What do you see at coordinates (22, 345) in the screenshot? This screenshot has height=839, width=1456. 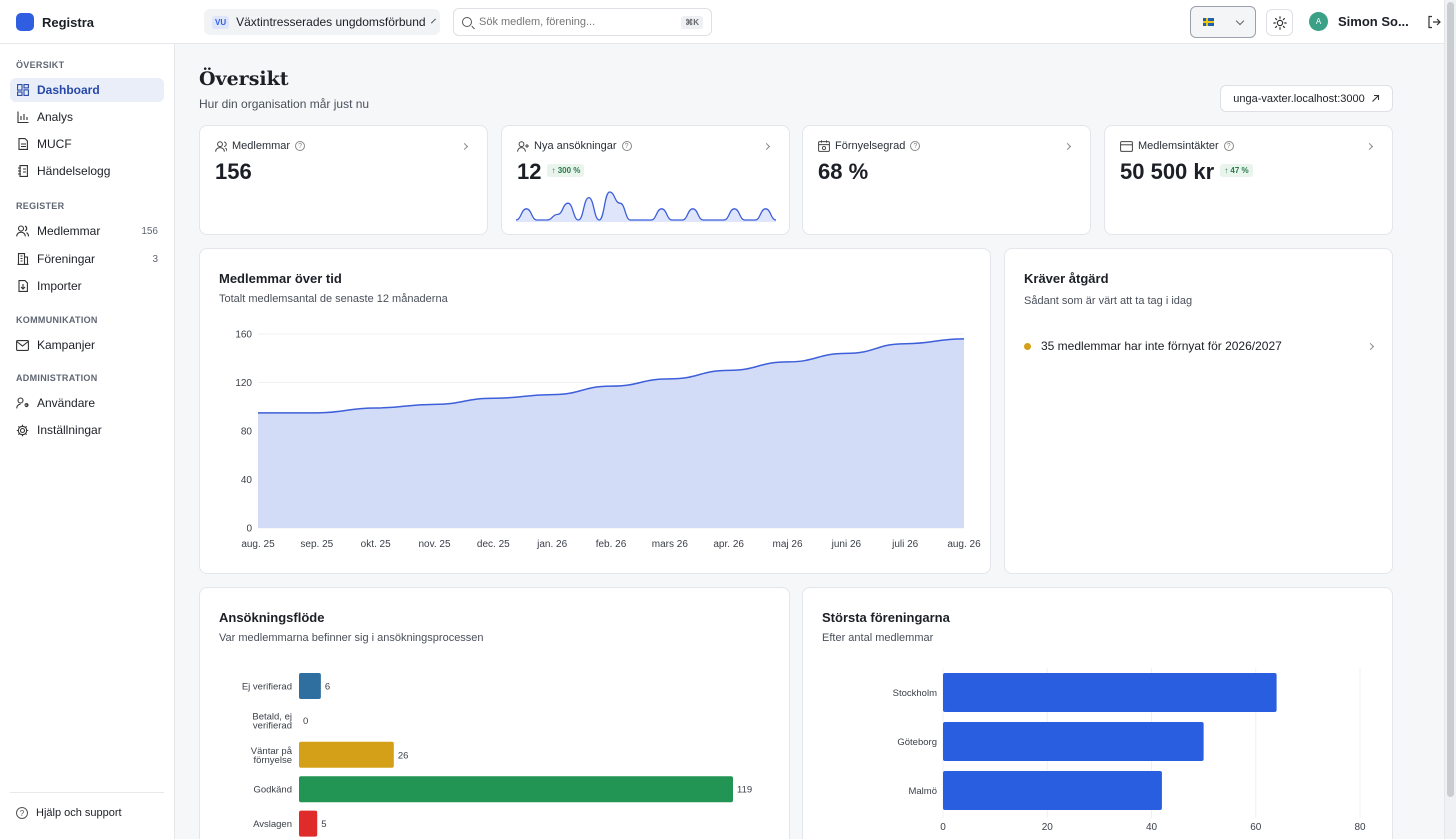 I see `mail-icon` at bounding box center [22, 345].